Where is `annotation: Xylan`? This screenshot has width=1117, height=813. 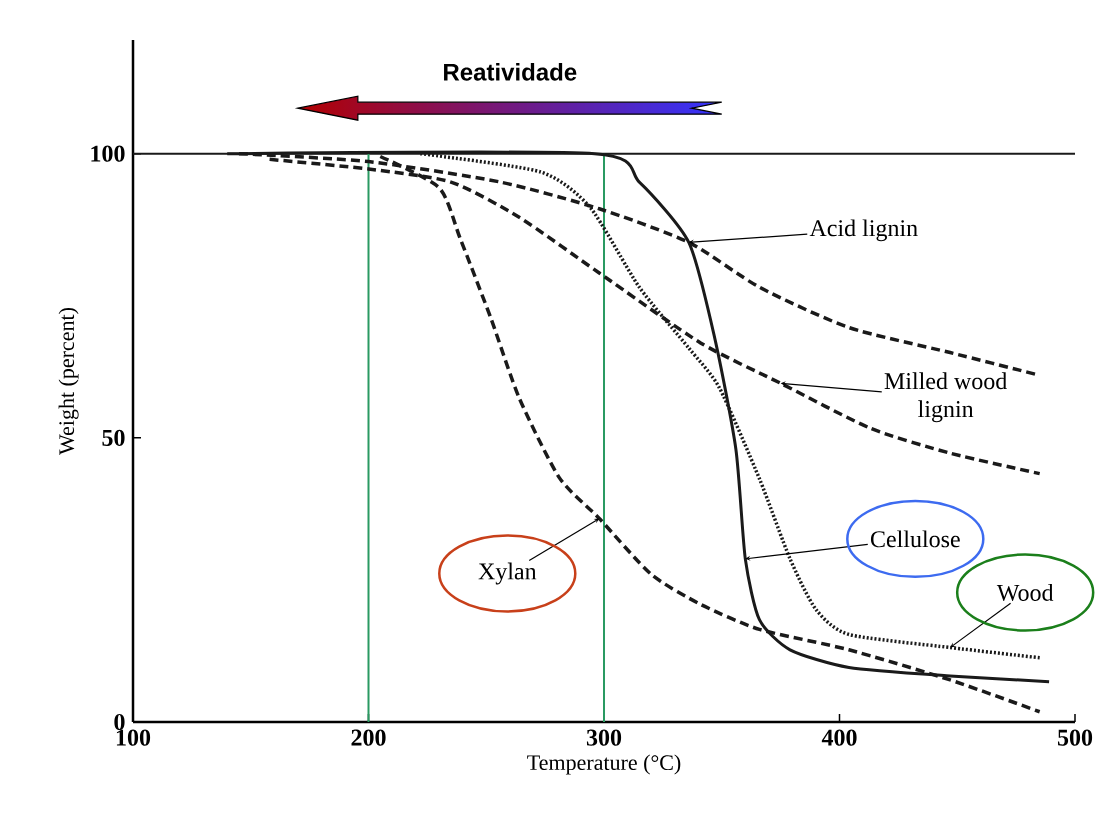
annotation: Xylan is located at coordinates (507, 573).